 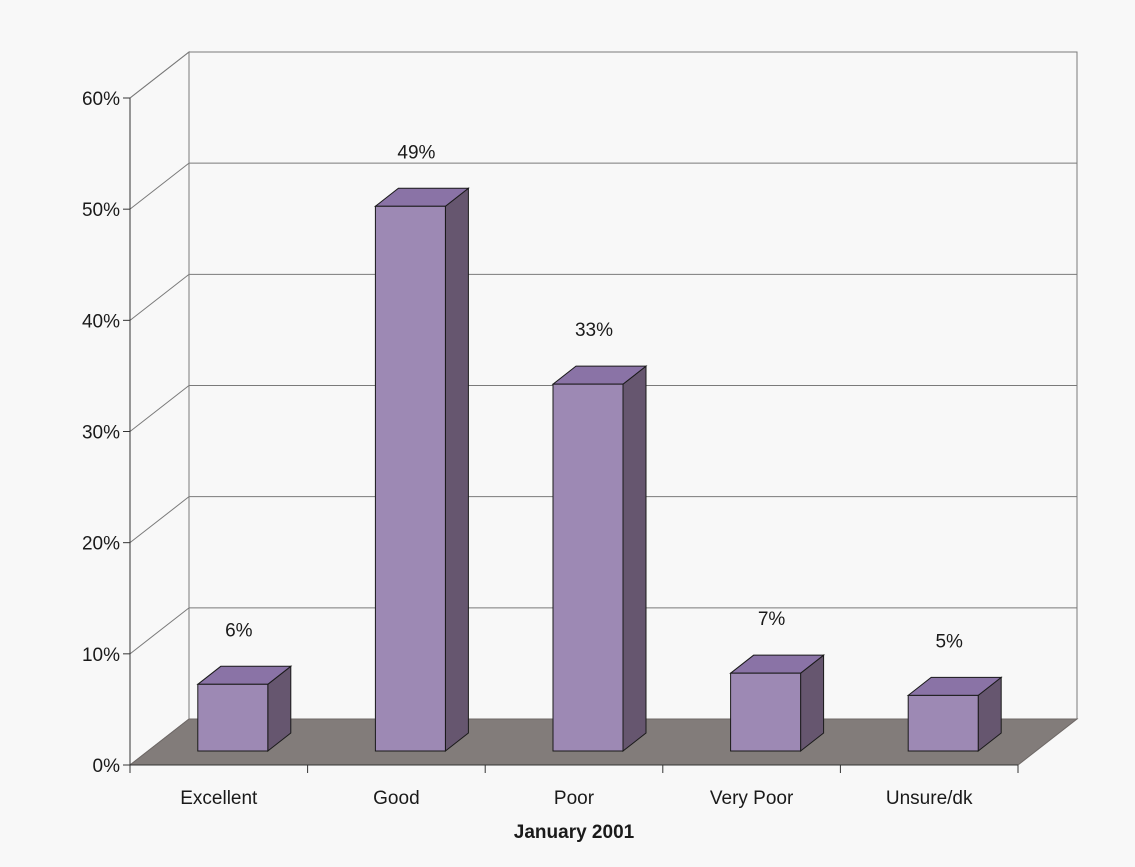 What do you see at coordinates (219, 798) in the screenshot?
I see `x-tick-label: Excellent` at bounding box center [219, 798].